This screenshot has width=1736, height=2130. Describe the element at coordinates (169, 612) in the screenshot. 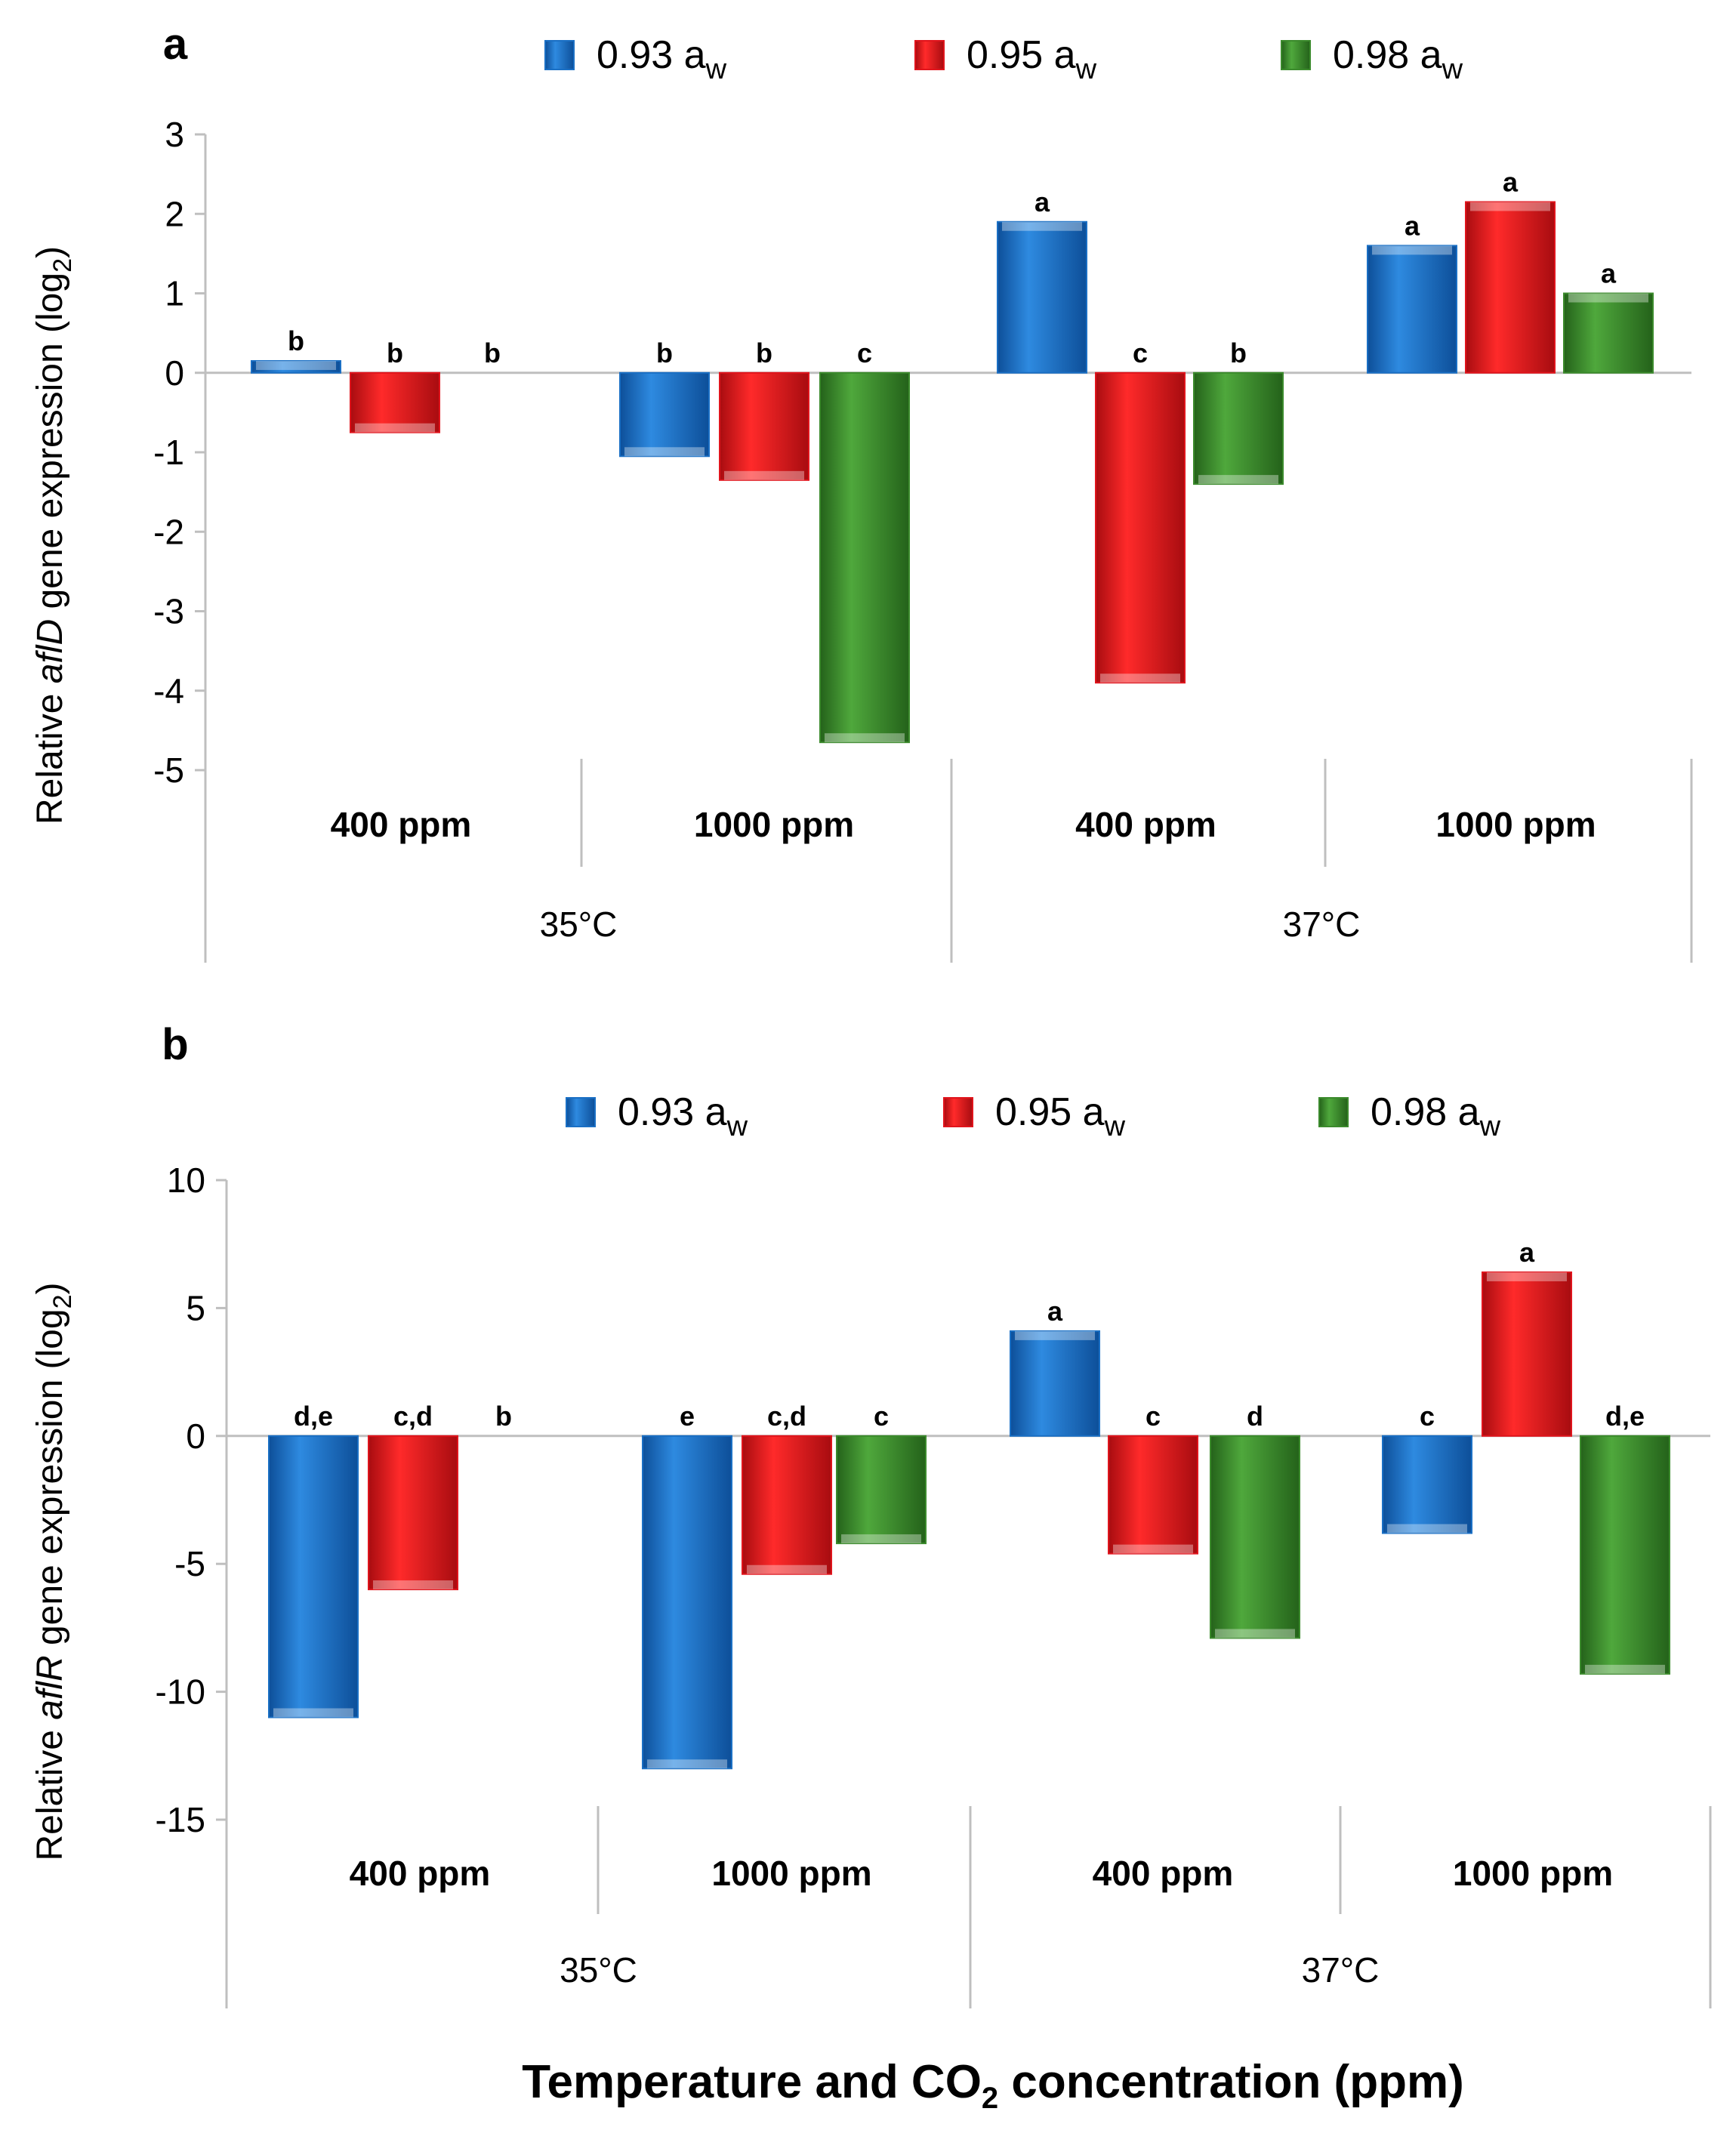

I see `y-tick-label: -3` at that location.